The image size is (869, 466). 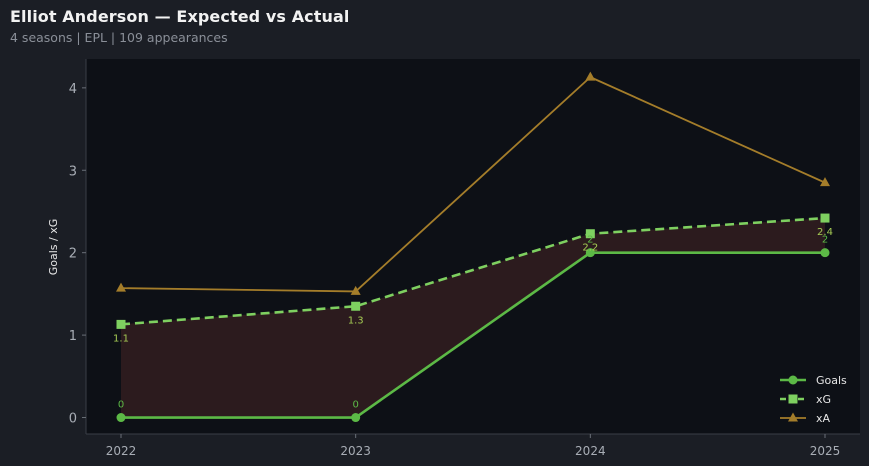 I want to click on legend-label-xa: xA, so click(x=823, y=418).